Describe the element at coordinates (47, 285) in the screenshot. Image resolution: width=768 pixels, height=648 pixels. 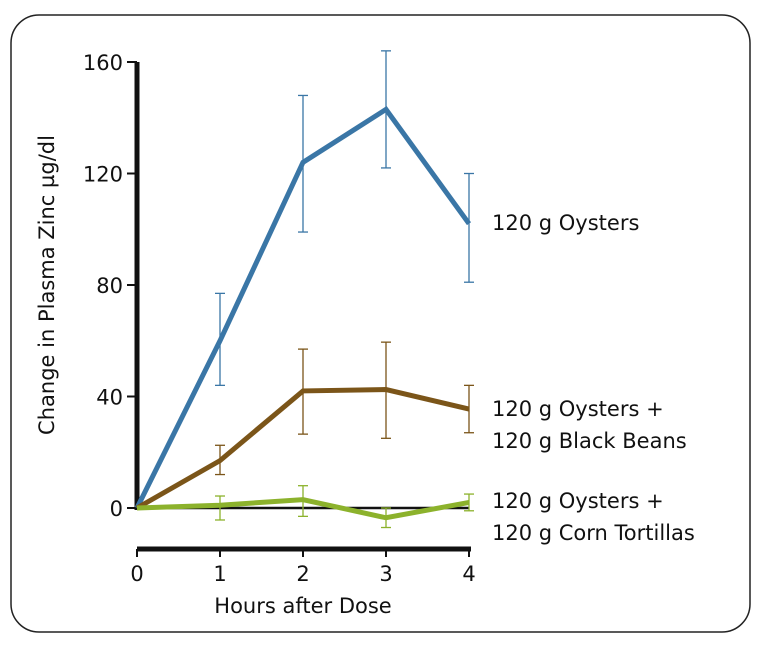
I see `y-axis-label: Change in Plasma Zinc µg/dl` at that location.